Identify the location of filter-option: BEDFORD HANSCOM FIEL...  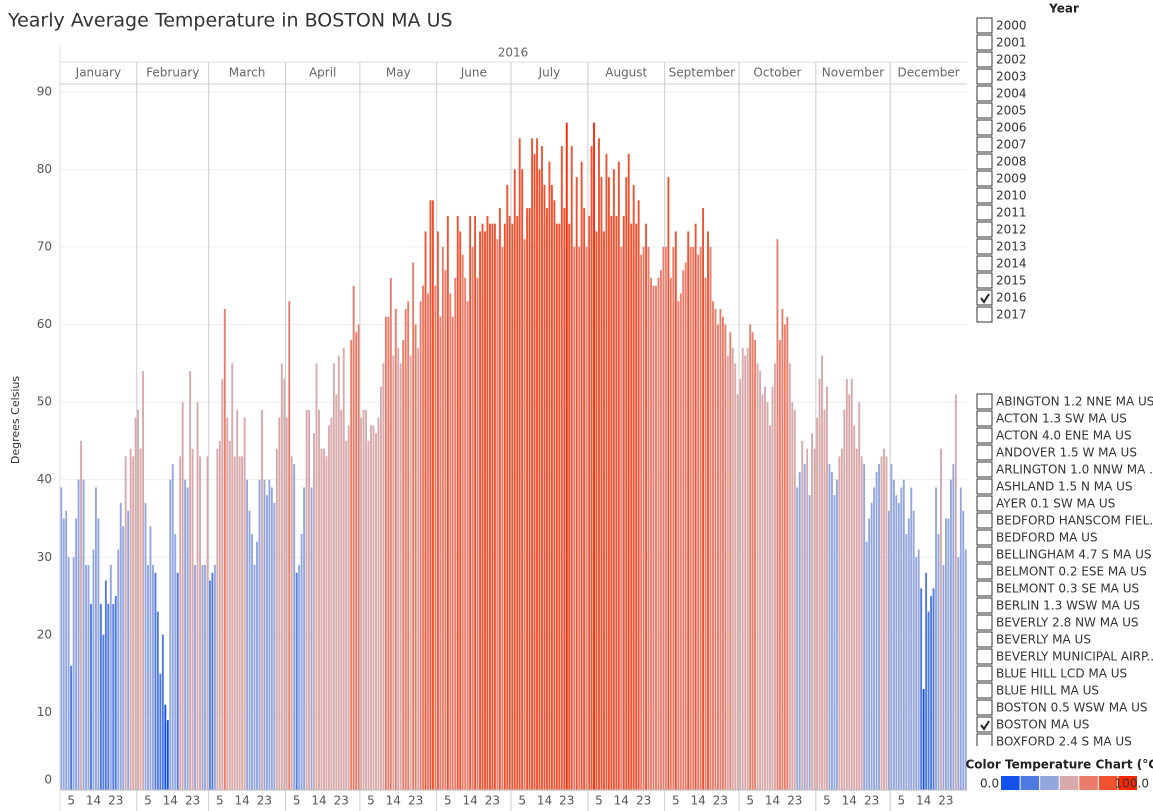
(1074, 521).